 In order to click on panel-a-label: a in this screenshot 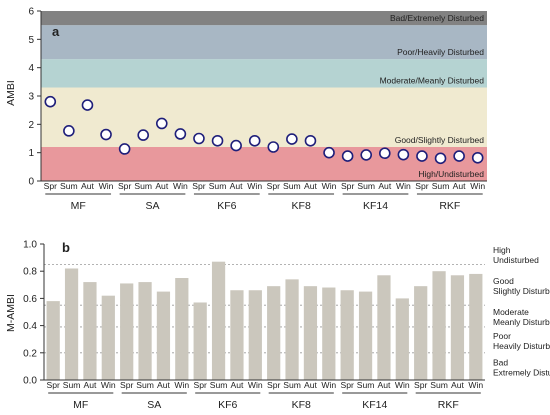, I will do `click(56, 31)`.